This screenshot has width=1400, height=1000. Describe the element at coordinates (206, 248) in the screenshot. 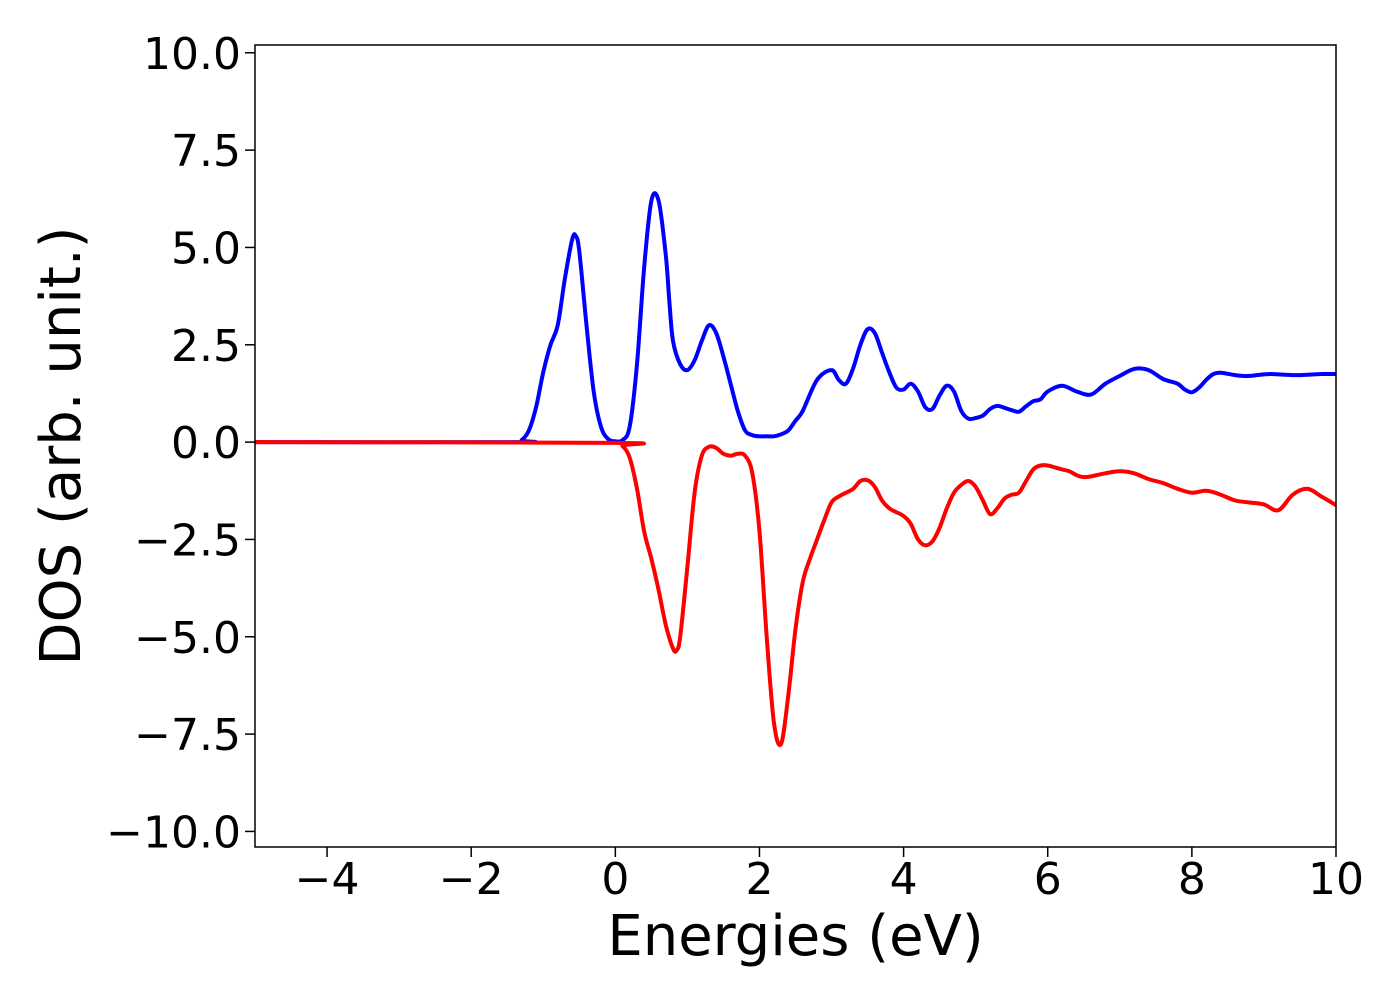

I see `y-tick-label: 5.0` at that location.